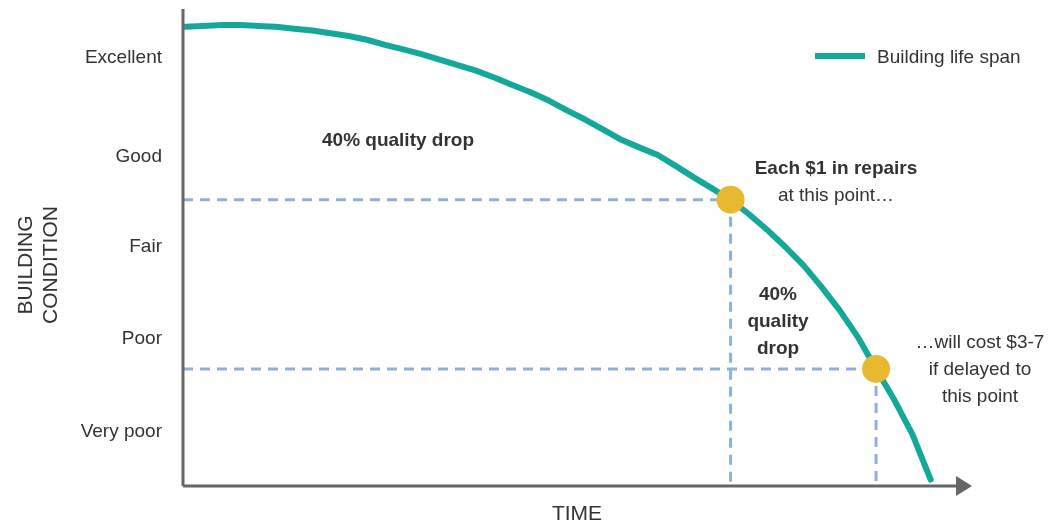  What do you see at coordinates (577, 512) in the screenshot?
I see `x-axis-title: TIME` at bounding box center [577, 512].